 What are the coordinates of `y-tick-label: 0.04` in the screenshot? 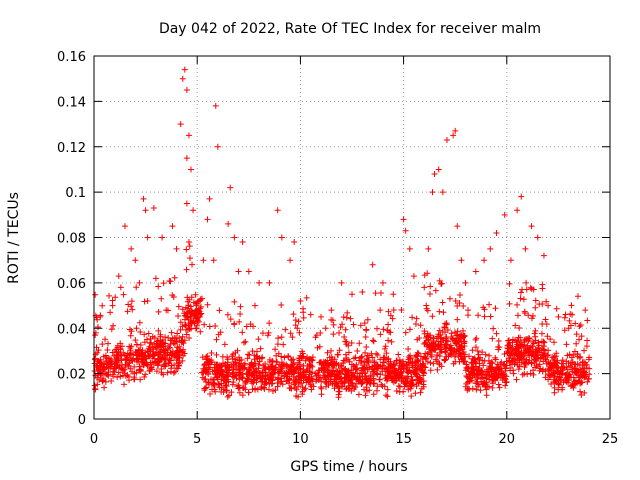 It's located at (71, 329).